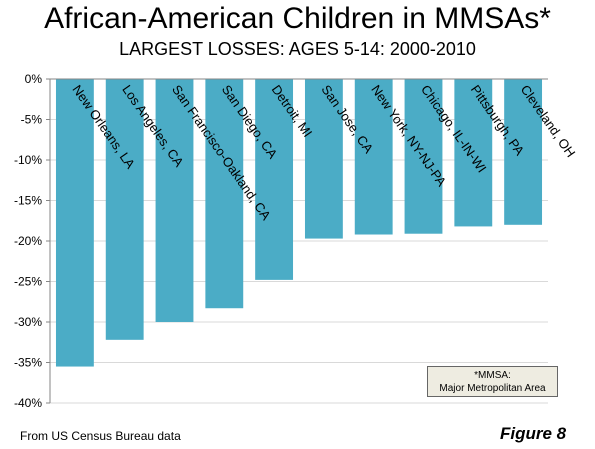 The image size is (595, 449). Describe the element at coordinates (492, 381) in the screenshot. I see `footnote-box: *MMSA: Major Metropolitan Area` at that location.